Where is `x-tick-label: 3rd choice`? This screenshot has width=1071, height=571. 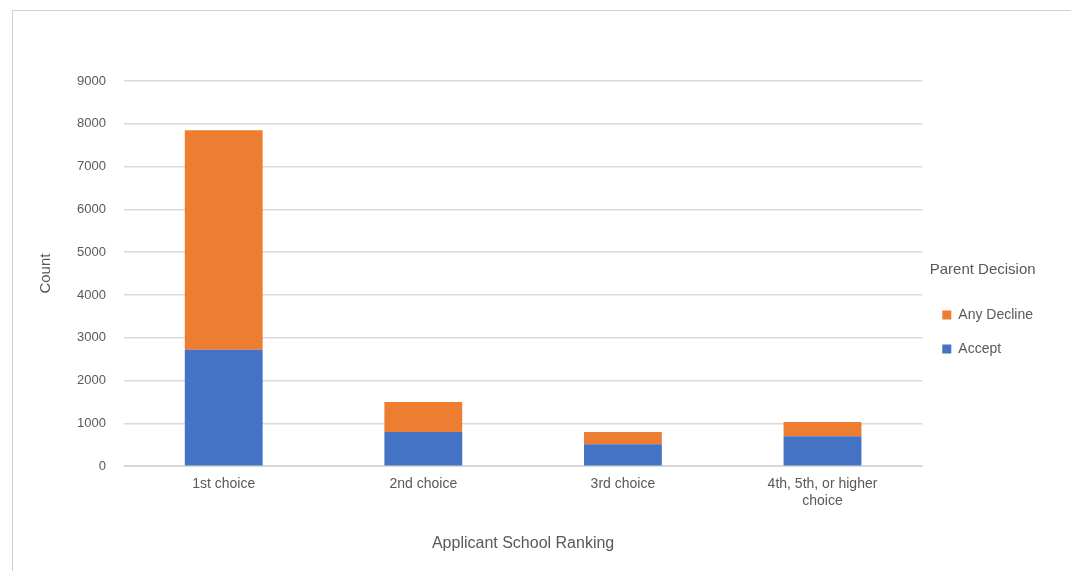
x-tick-label: 3rd choice is located at coordinates (623, 483).